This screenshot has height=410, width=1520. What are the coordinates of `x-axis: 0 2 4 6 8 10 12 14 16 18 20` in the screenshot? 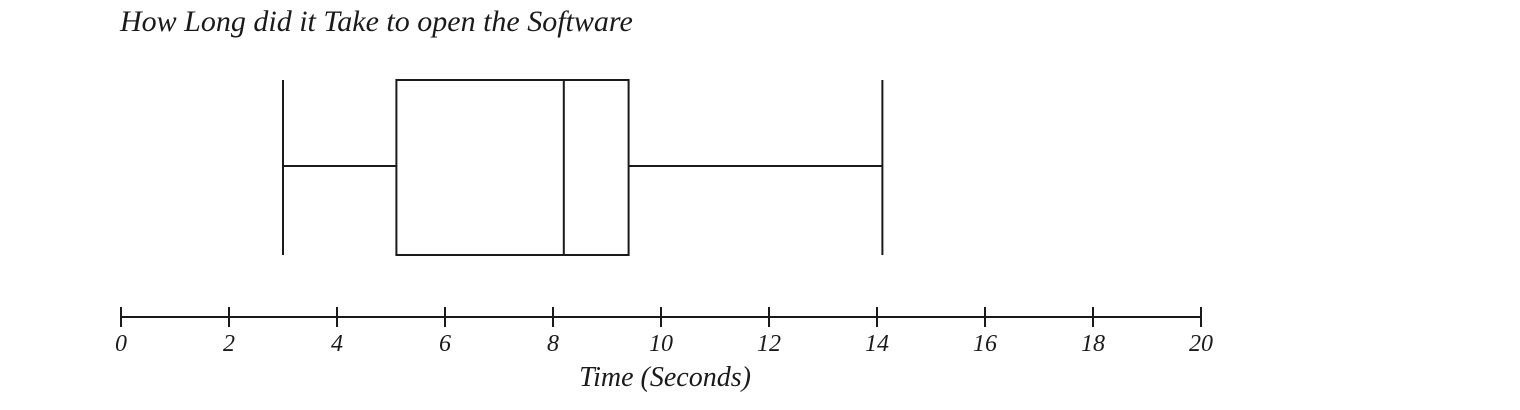 It's located at (664, 332).